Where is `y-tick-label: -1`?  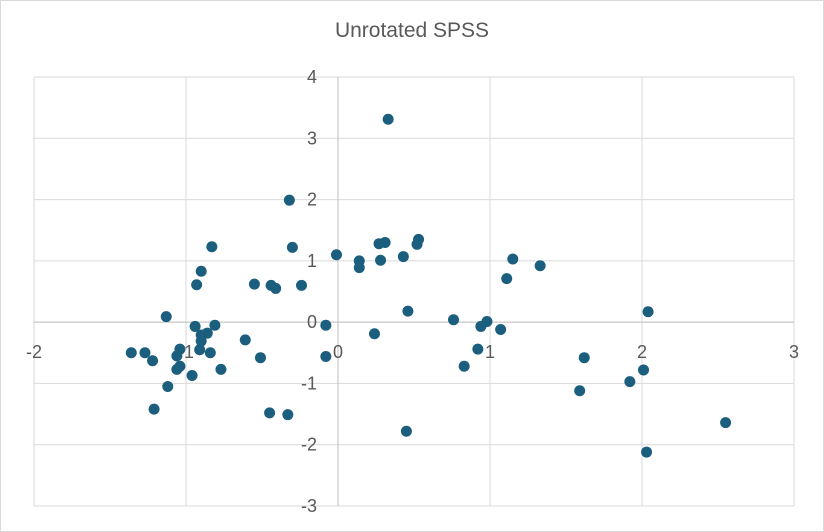 y-tick-label: -1 is located at coordinates (309, 383).